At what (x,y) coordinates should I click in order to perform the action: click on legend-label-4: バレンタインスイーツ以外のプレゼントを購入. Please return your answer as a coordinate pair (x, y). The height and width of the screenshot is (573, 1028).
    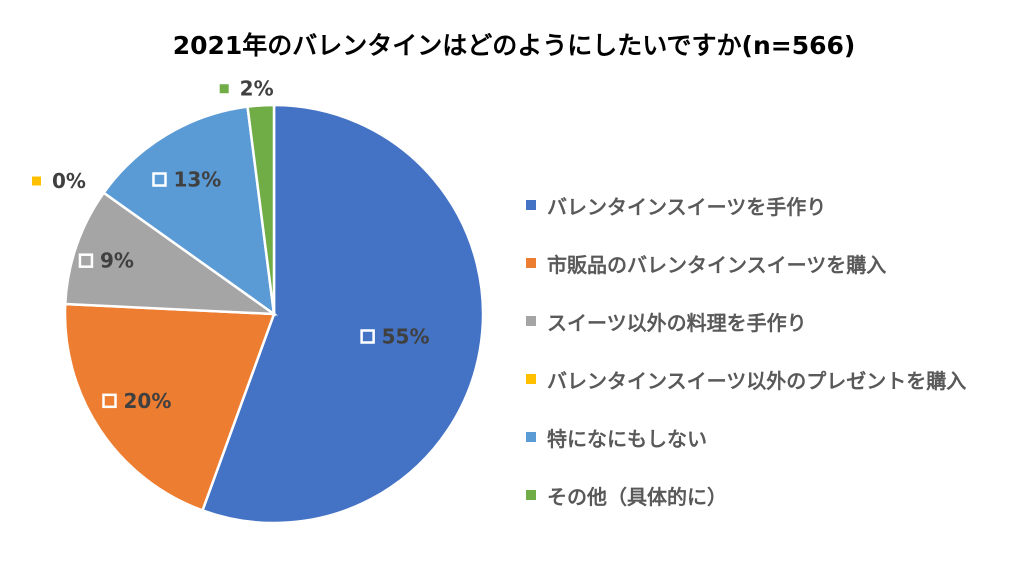
    Looking at the image, I should click on (757, 380).